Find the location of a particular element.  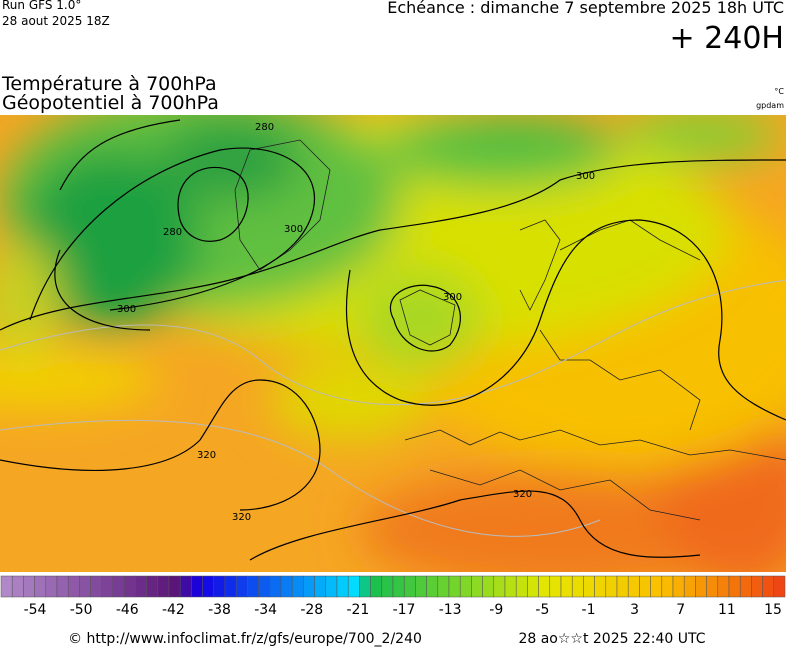

colorbar-label: -50 is located at coordinates (81, 610).